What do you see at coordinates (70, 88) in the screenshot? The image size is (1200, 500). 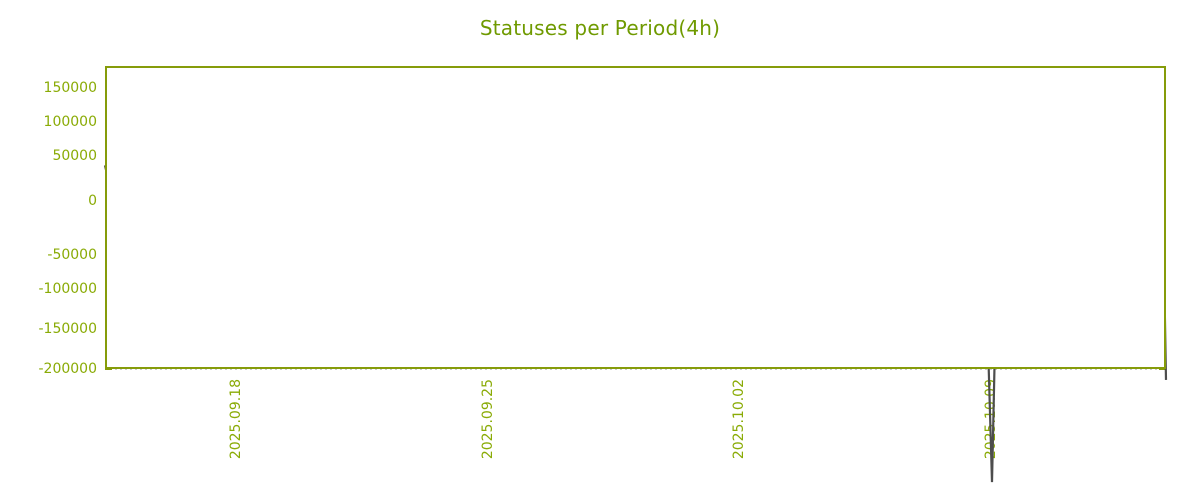 I see `y-tick-label-0: 150000` at bounding box center [70, 88].